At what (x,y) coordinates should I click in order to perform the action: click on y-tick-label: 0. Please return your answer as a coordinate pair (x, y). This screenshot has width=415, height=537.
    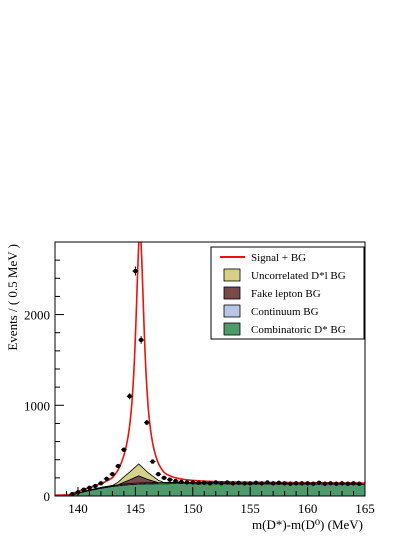
    Looking at the image, I should click on (47, 496).